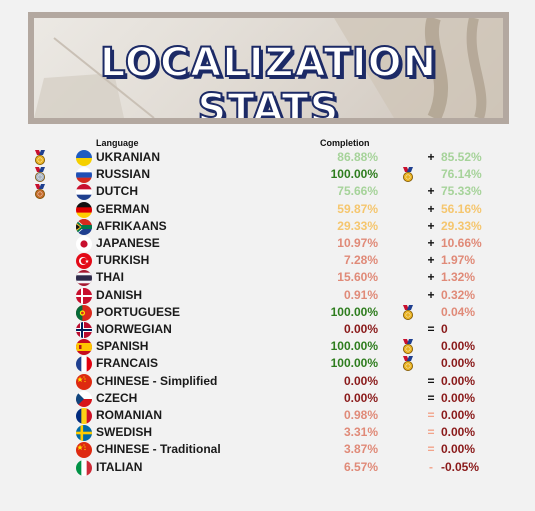  I want to click on netherlands-flag-icon, so click(84, 192).